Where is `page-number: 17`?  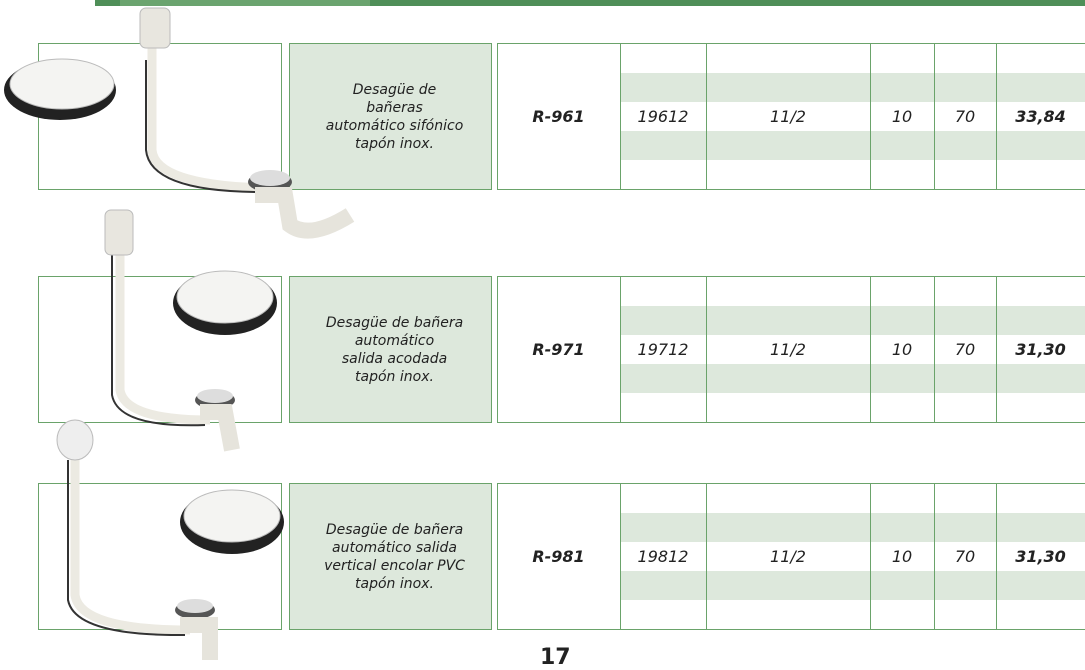
page-number: 17 is located at coordinates (555, 657).